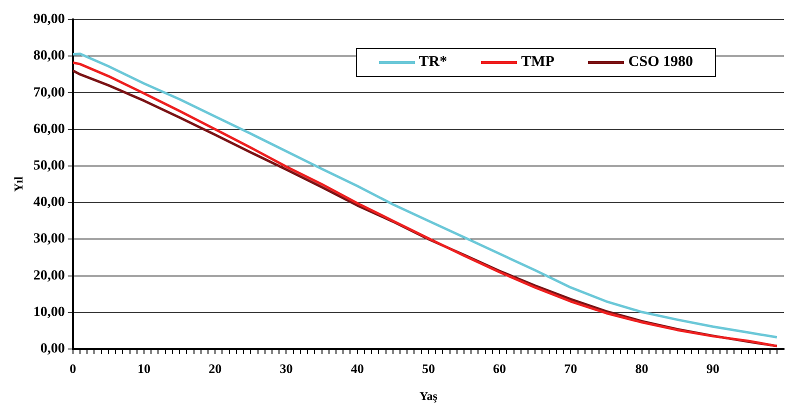 The image size is (794, 416). I want to click on y-tick-label: 0,00, so click(52, 349).